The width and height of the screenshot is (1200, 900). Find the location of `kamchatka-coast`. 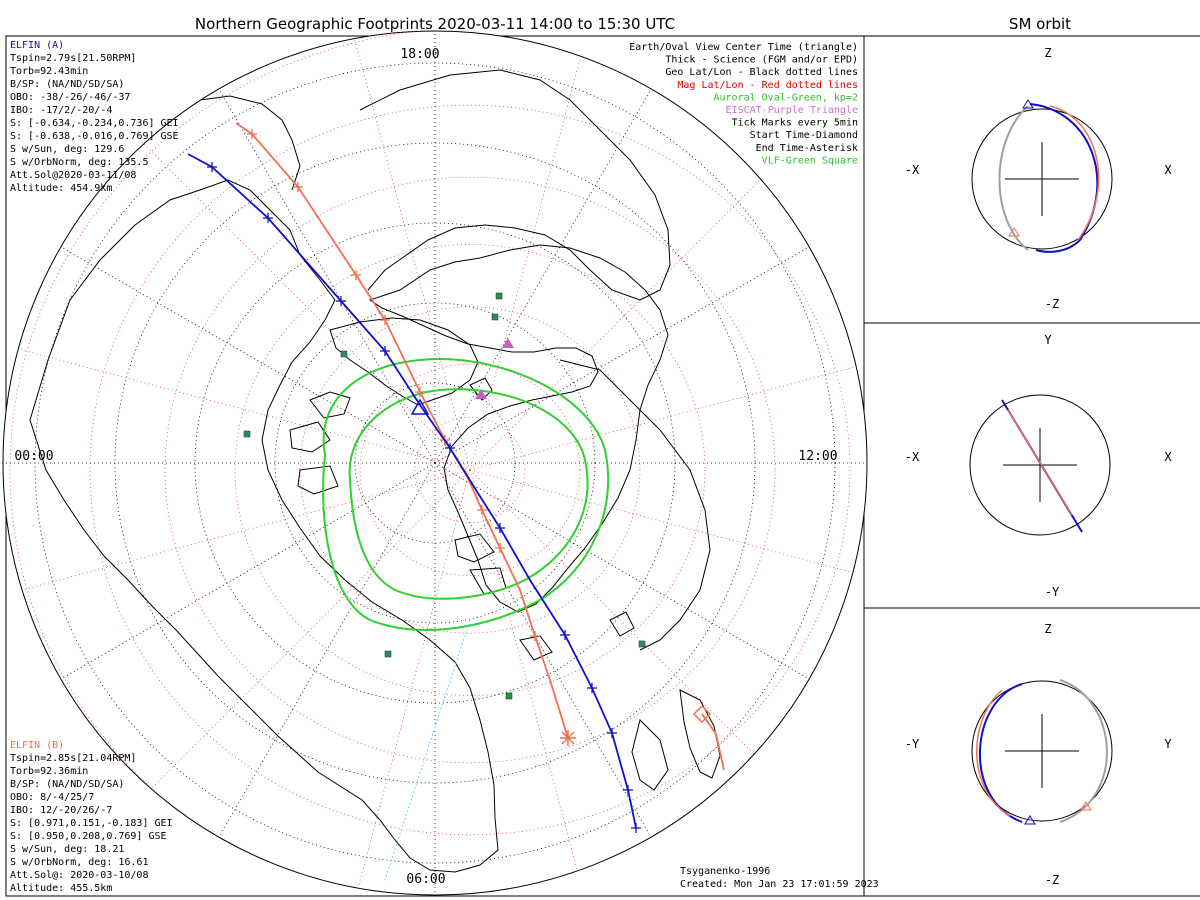

kamchatka-coast is located at coordinates (650, 755).